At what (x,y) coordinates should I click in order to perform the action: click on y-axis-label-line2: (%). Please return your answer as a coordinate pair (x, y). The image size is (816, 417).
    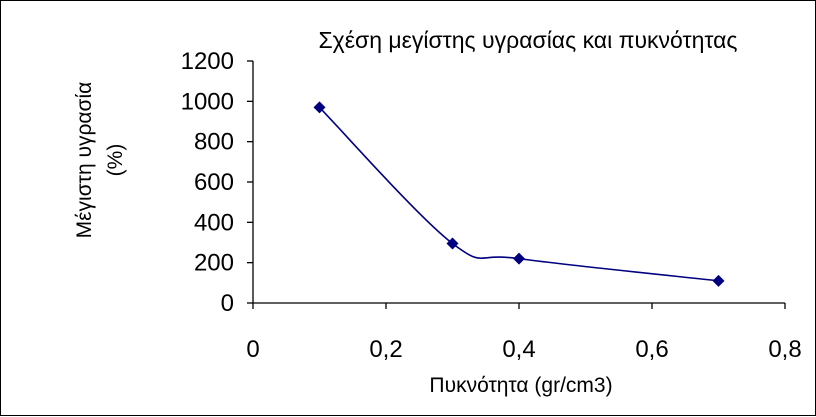
    Looking at the image, I should click on (115, 160).